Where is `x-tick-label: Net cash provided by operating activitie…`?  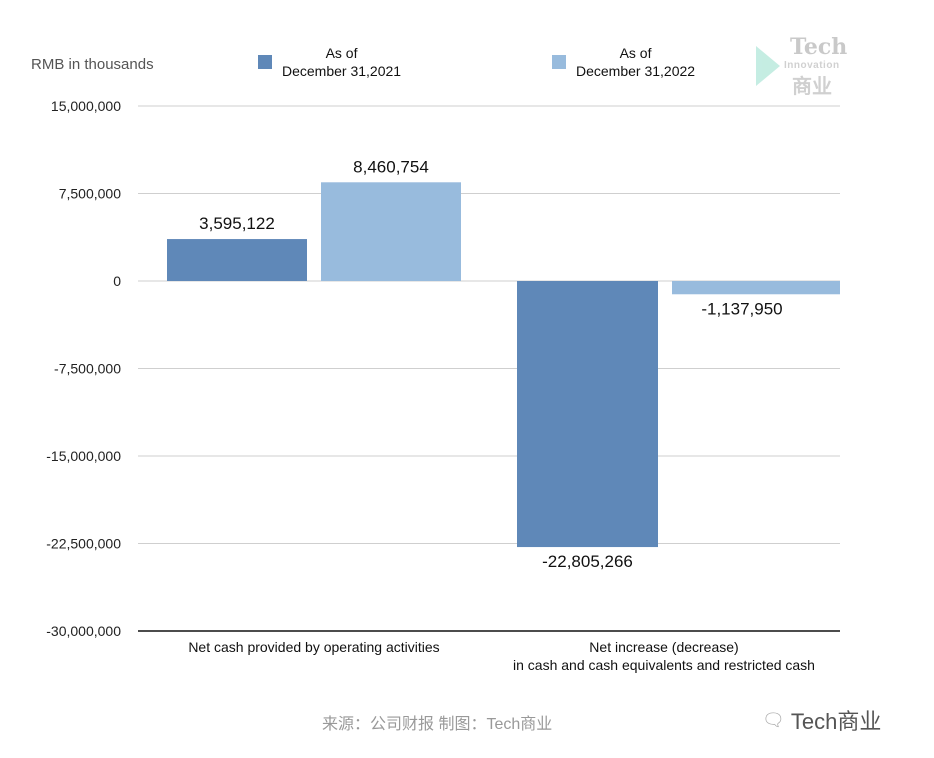
x-tick-label: Net cash provided by operating activitie… is located at coordinates (313, 647).